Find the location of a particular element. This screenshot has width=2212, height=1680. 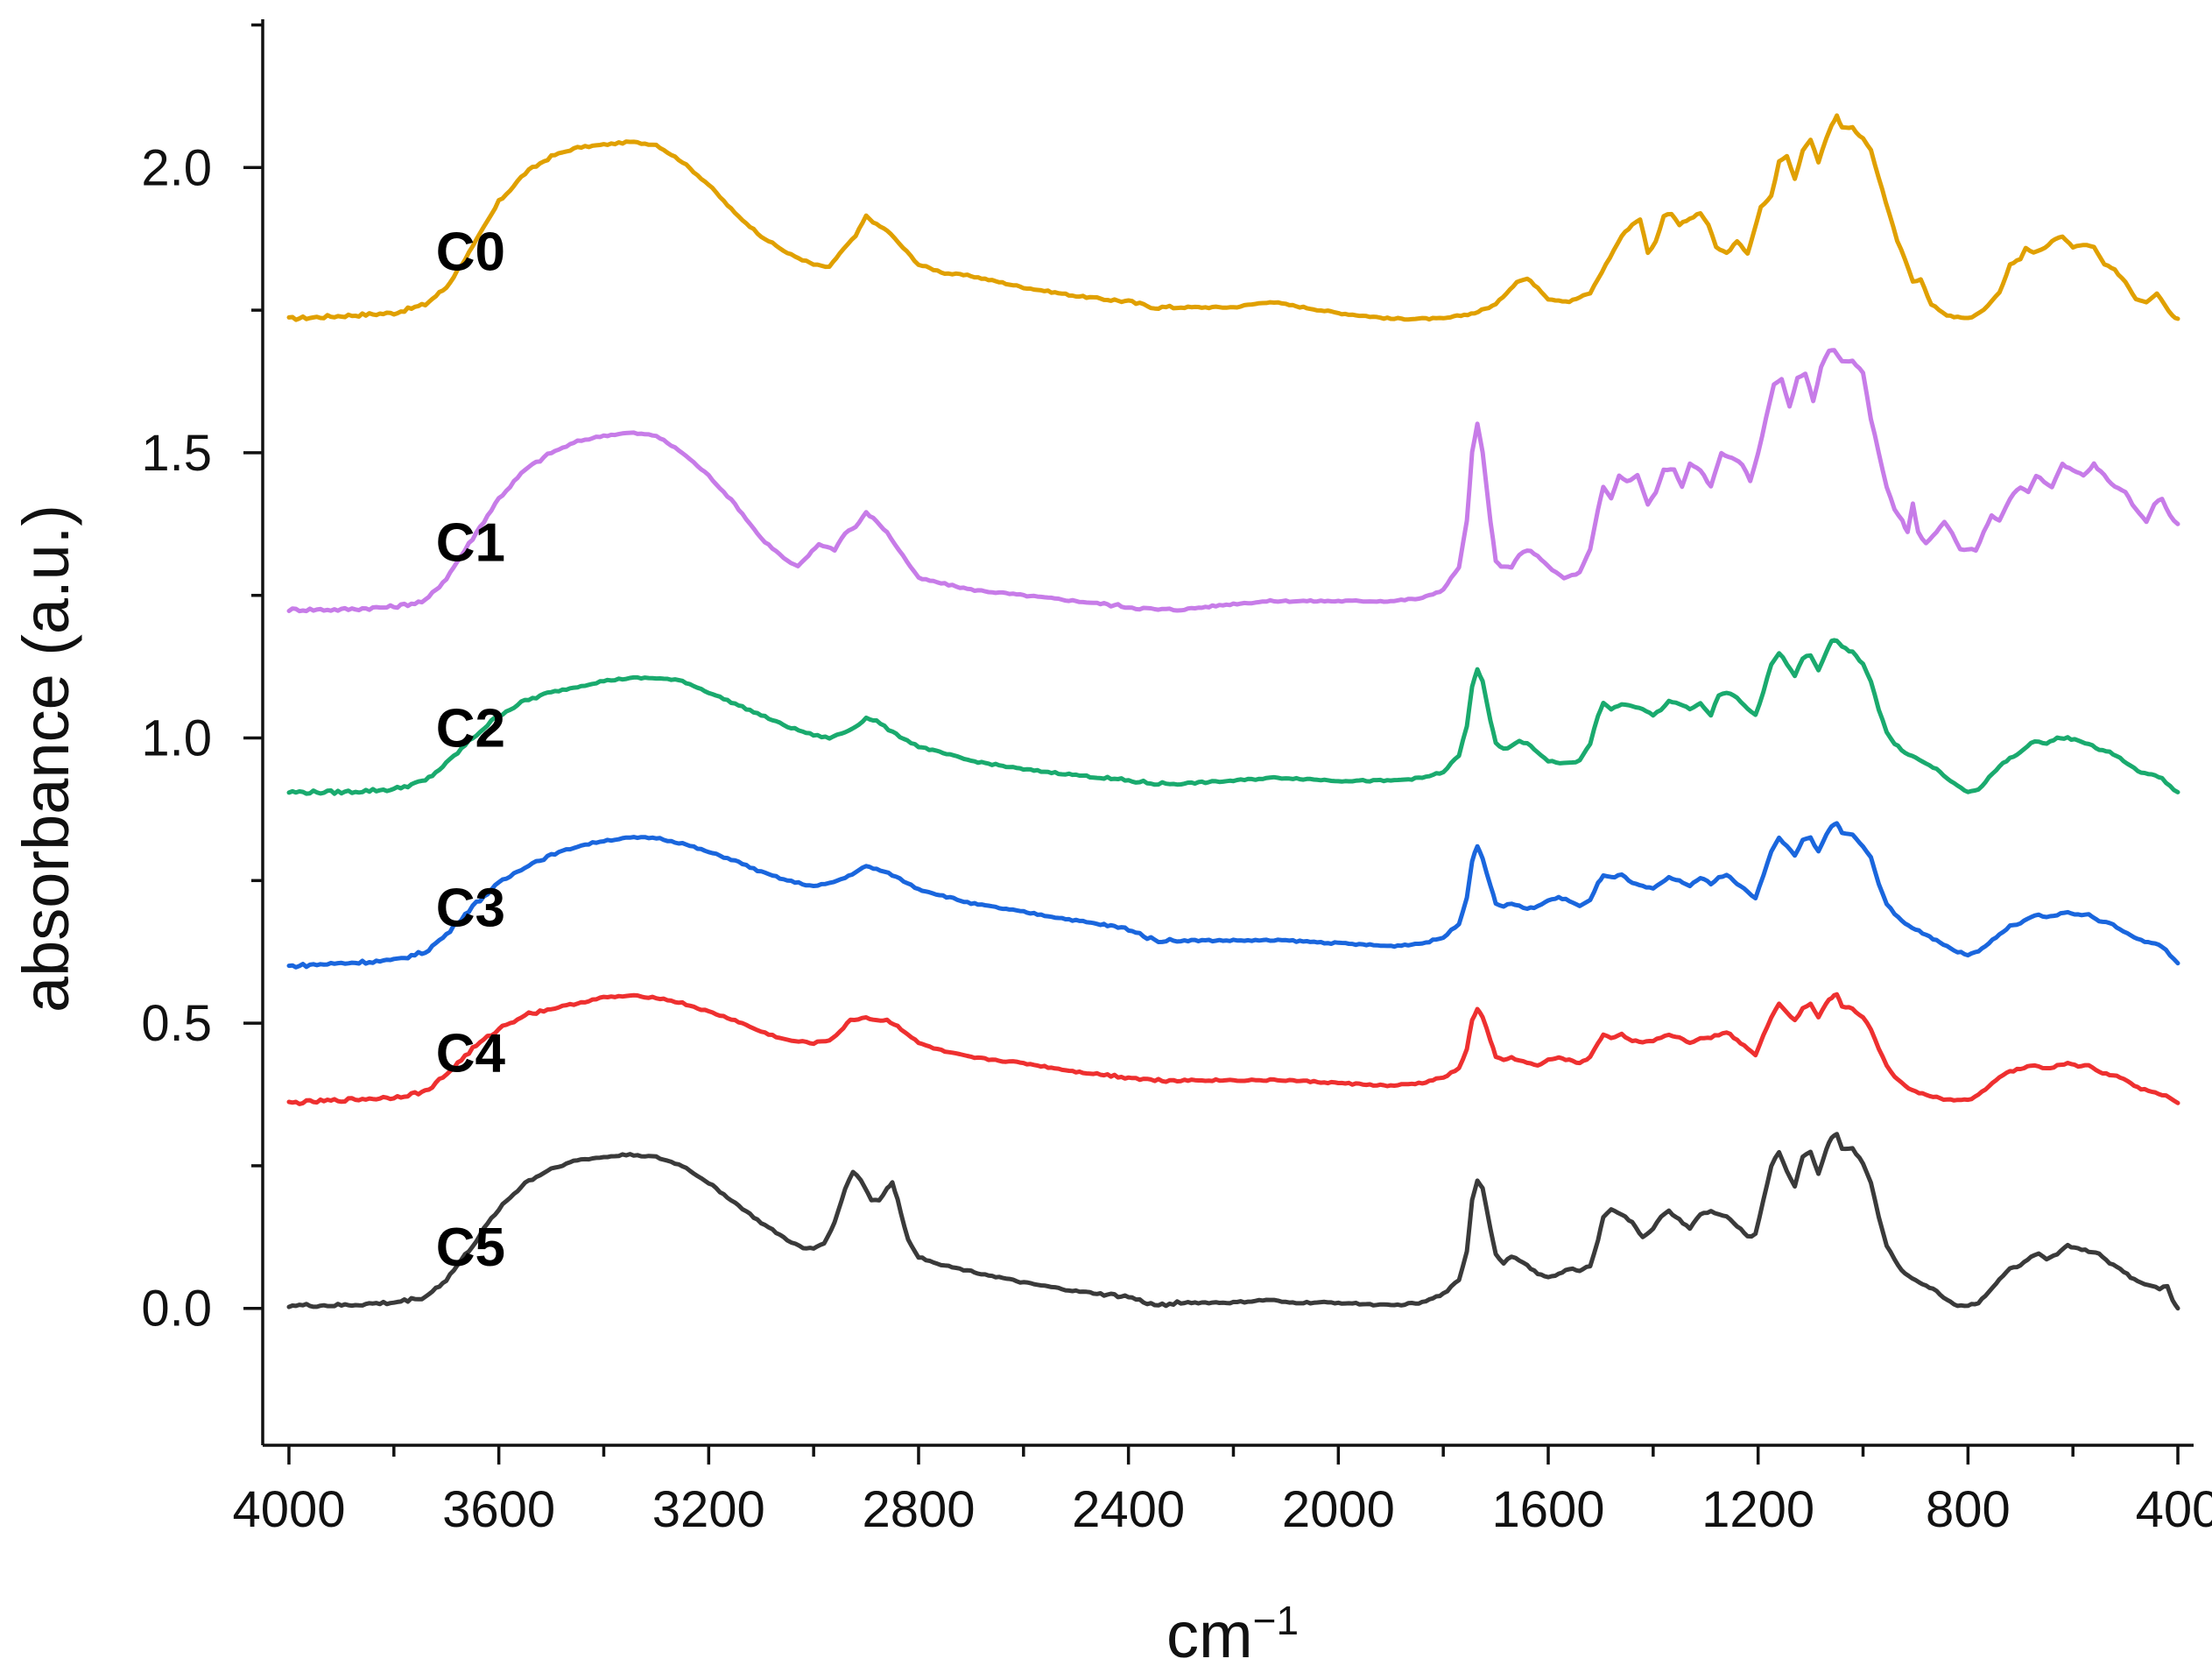

series-line-c1 is located at coordinates (1233, 481).